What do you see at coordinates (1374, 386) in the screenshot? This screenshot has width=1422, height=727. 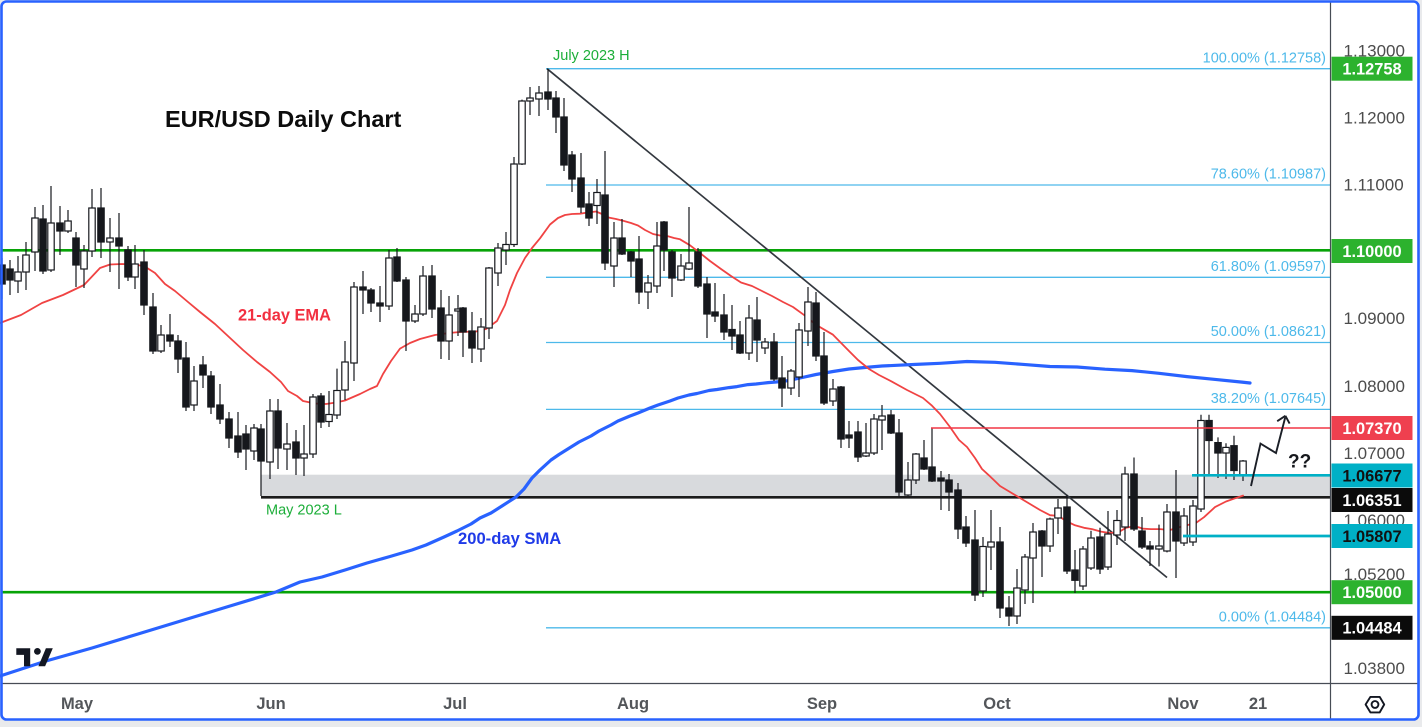 I see `svg-text: 1.08000` at bounding box center [1374, 386].